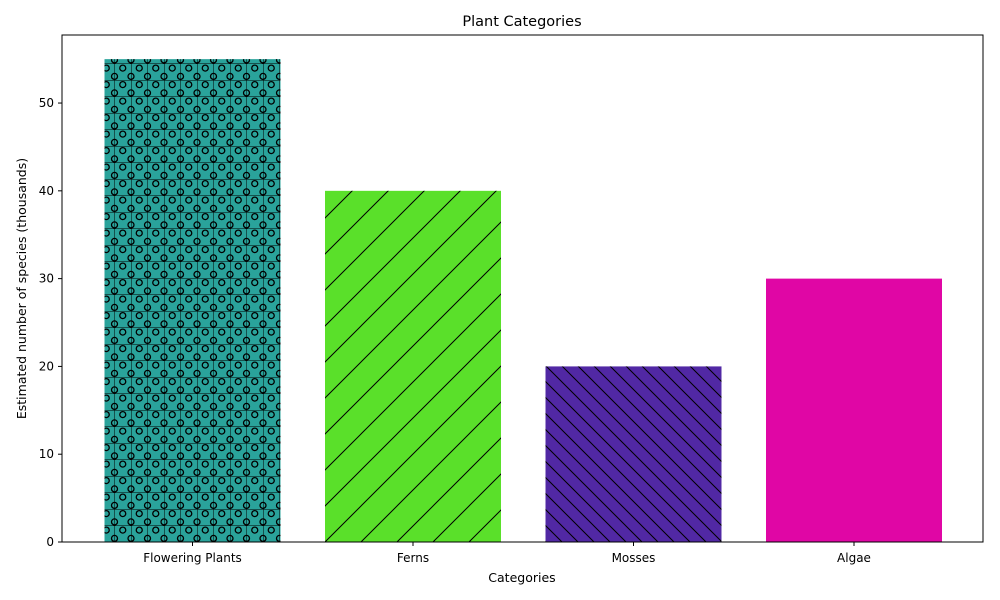  Describe the element at coordinates (413, 366) in the screenshot. I see `bar-hatch-ferns` at that location.